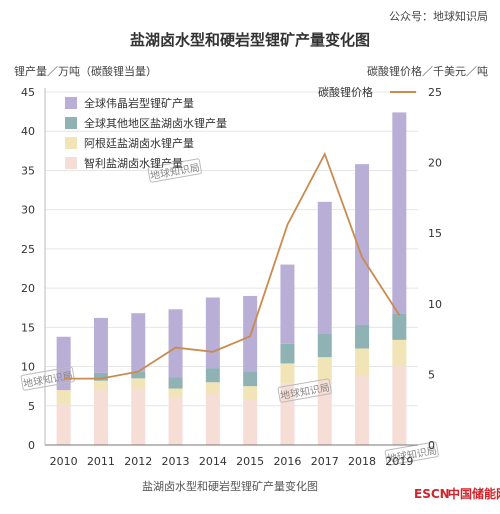 Image resolution: width=500 pixels, height=514 pixels. I want to click on y-tick-label: 5, so click(31, 406).